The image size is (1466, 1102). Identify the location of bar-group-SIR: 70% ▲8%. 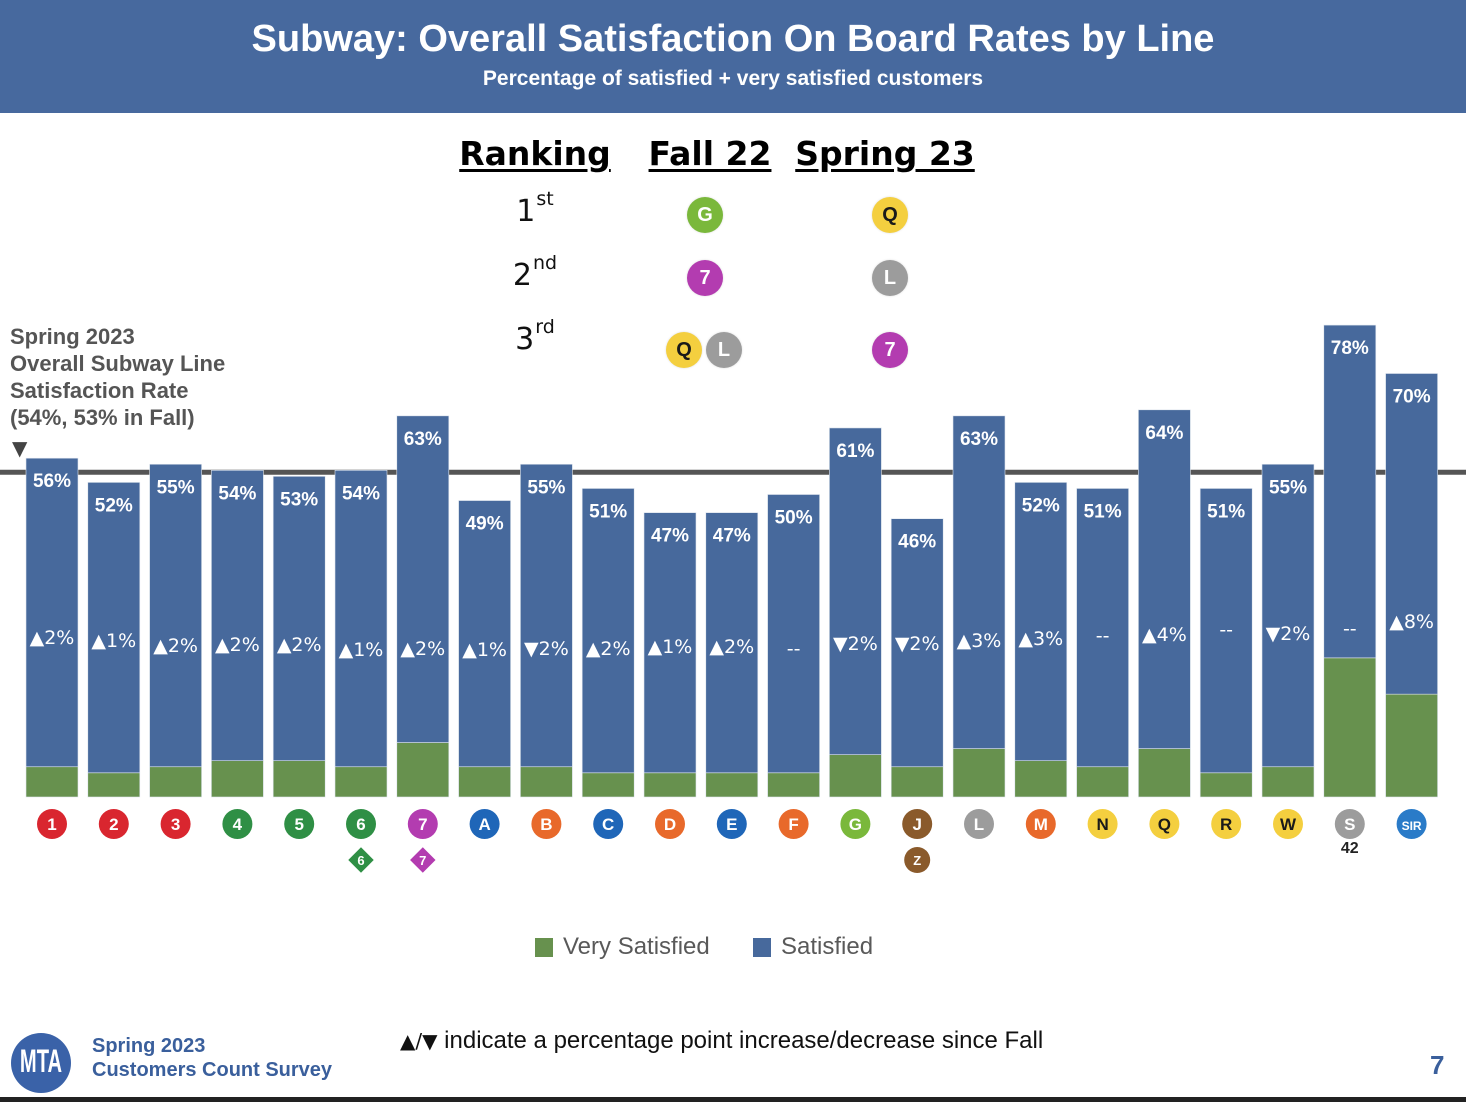
(1411, 585).